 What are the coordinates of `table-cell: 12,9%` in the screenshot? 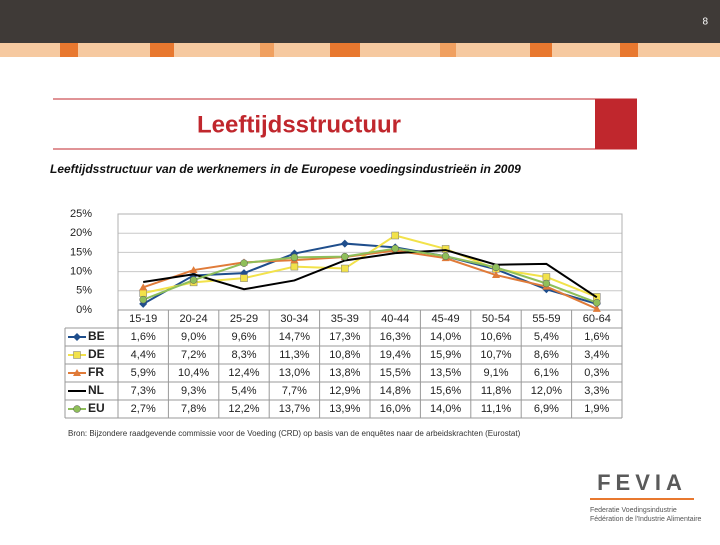 It's located at (344, 391).